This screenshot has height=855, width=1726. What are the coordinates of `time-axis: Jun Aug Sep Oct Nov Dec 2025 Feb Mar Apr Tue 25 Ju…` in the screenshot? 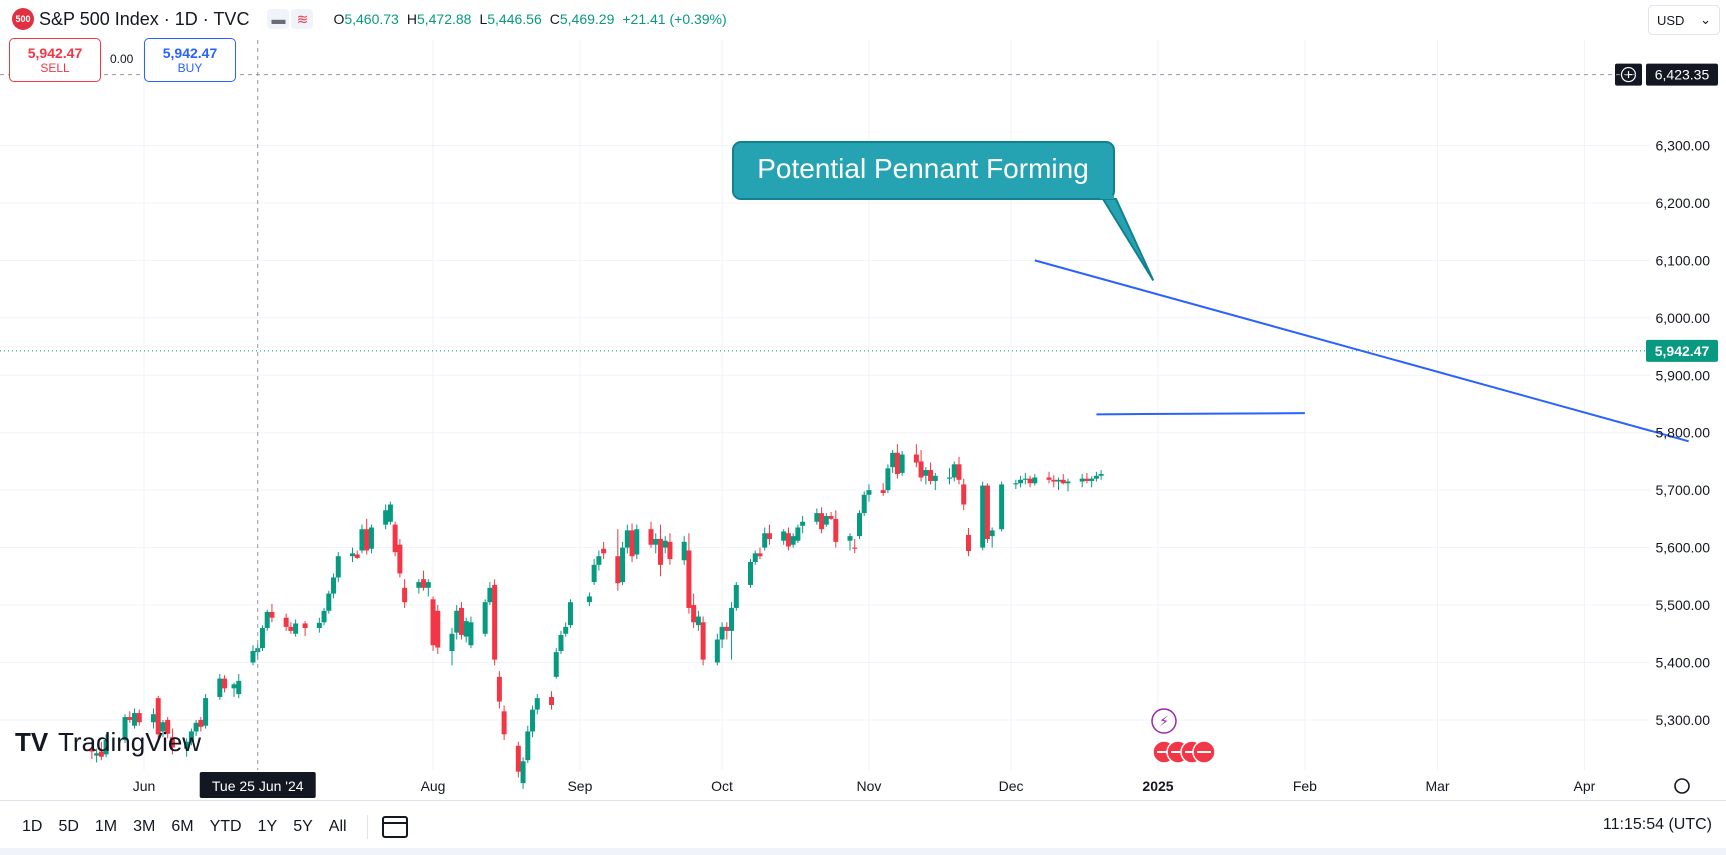 It's located at (911, 785).